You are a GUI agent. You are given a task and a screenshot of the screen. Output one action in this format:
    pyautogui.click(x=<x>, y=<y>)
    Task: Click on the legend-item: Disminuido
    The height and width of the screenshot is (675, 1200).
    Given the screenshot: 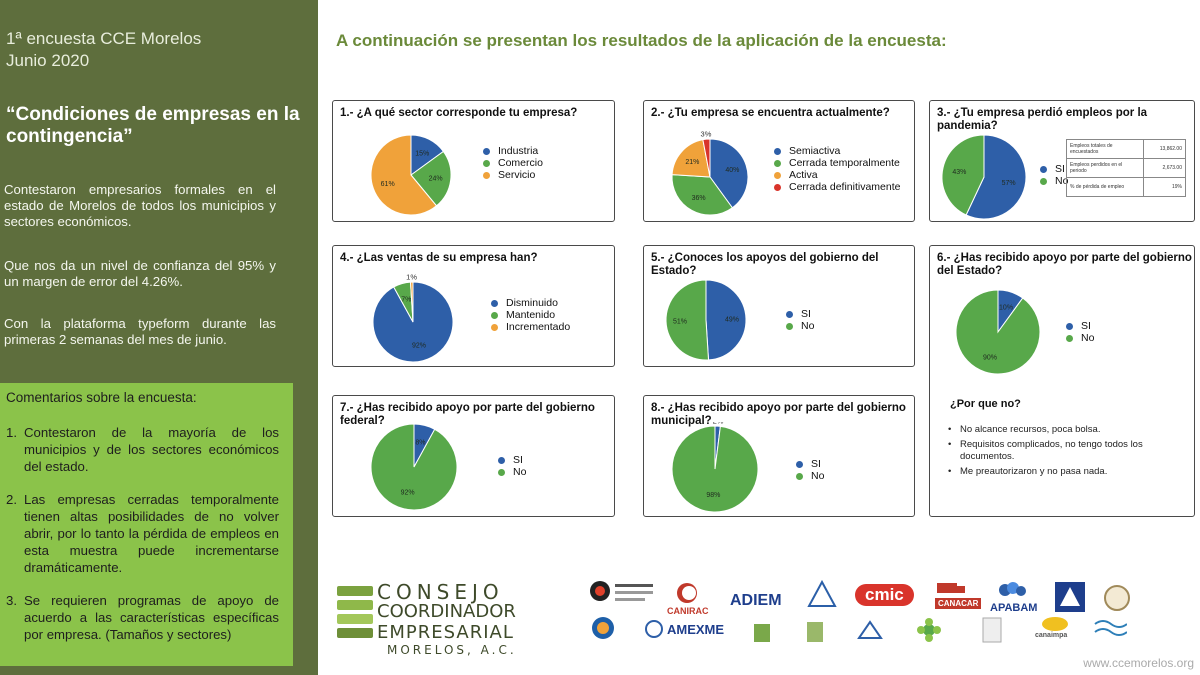 What is the action you would take?
    pyautogui.click(x=530, y=303)
    